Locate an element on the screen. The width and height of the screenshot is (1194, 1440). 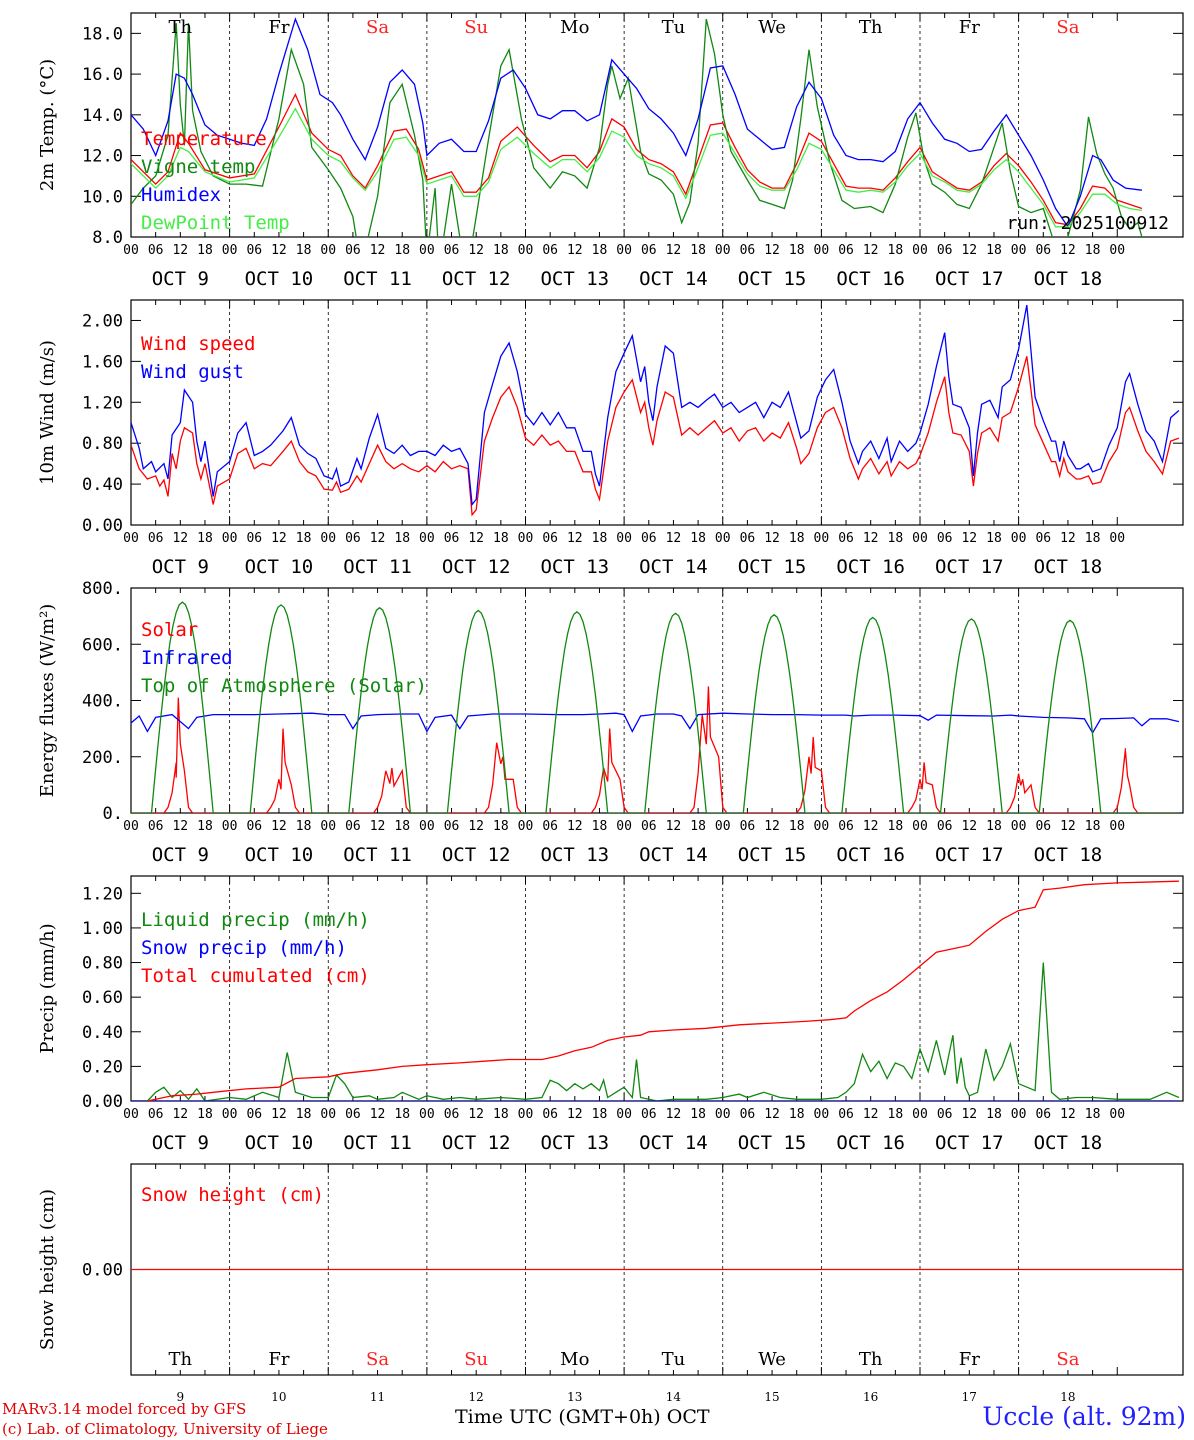
date-label: OCT 9 is located at coordinates (180, 855).